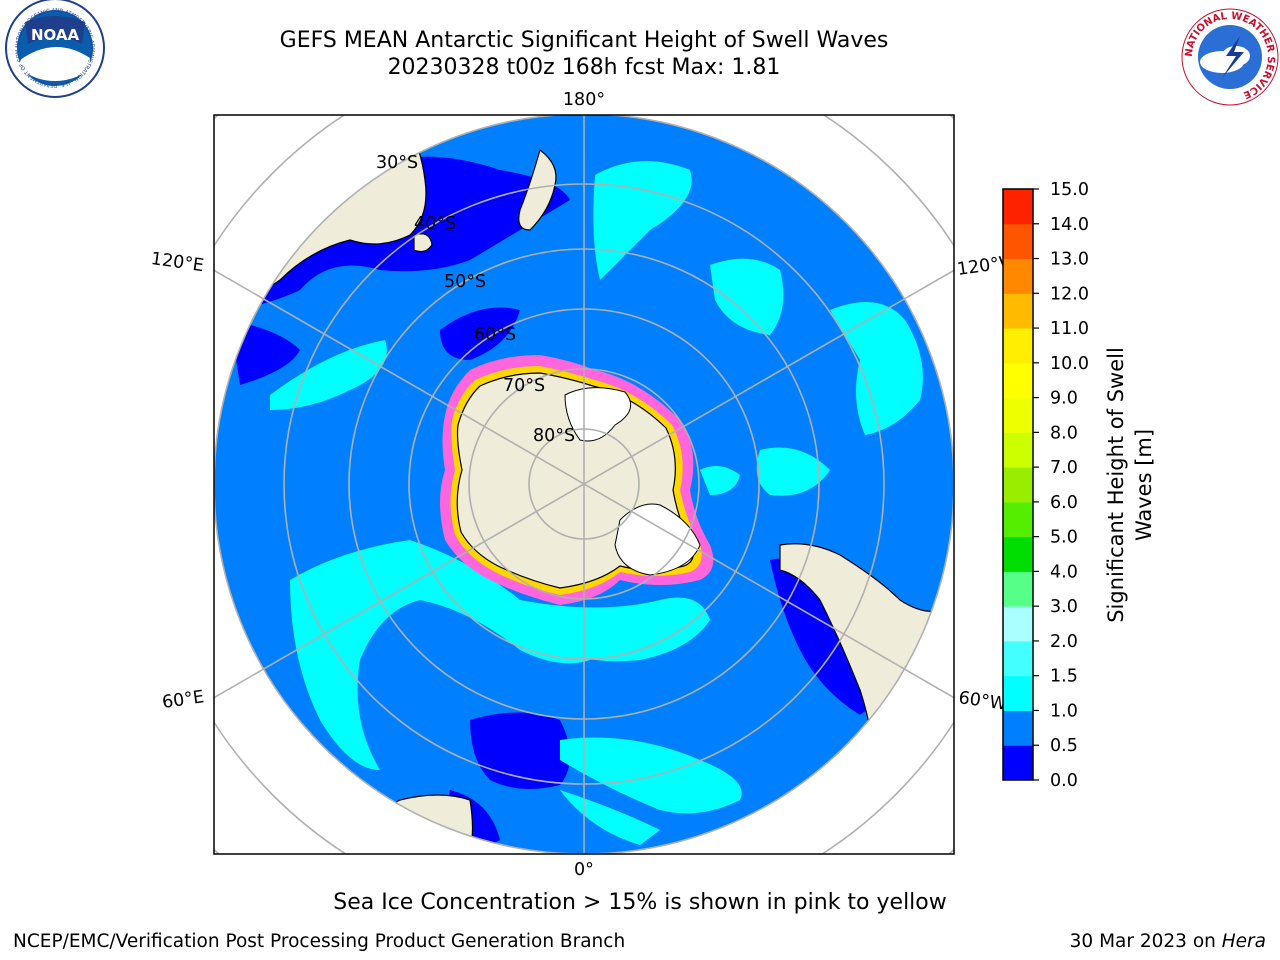 Image resolution: width=1280 pixels, height=960 pixels. Describe the element at coordinates (55, 35) in the screenshot. I see `noaa-logo-text: NOAA` at that location.